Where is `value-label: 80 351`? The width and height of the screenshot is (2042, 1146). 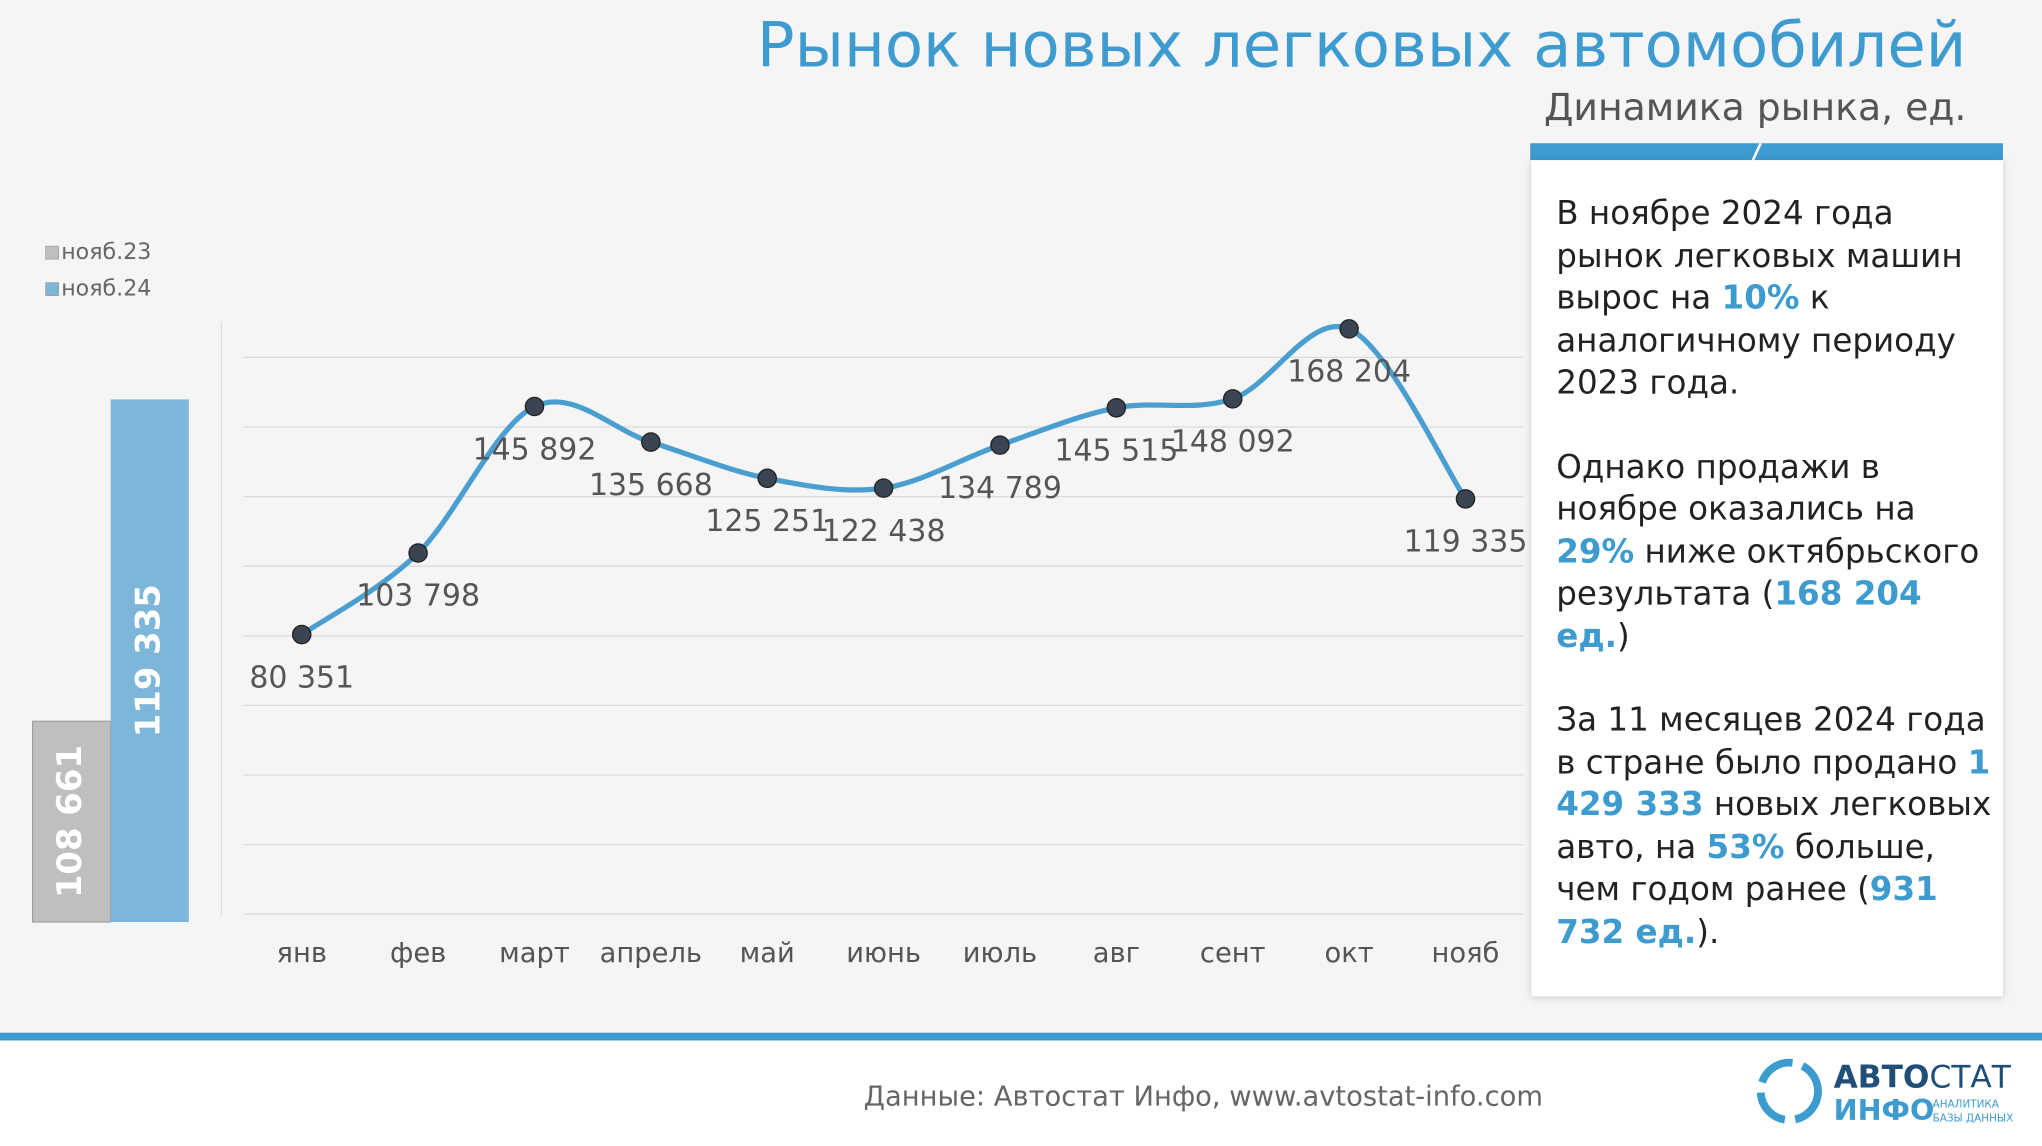
value-label: 80 351 is located at coordinates (301, 677).